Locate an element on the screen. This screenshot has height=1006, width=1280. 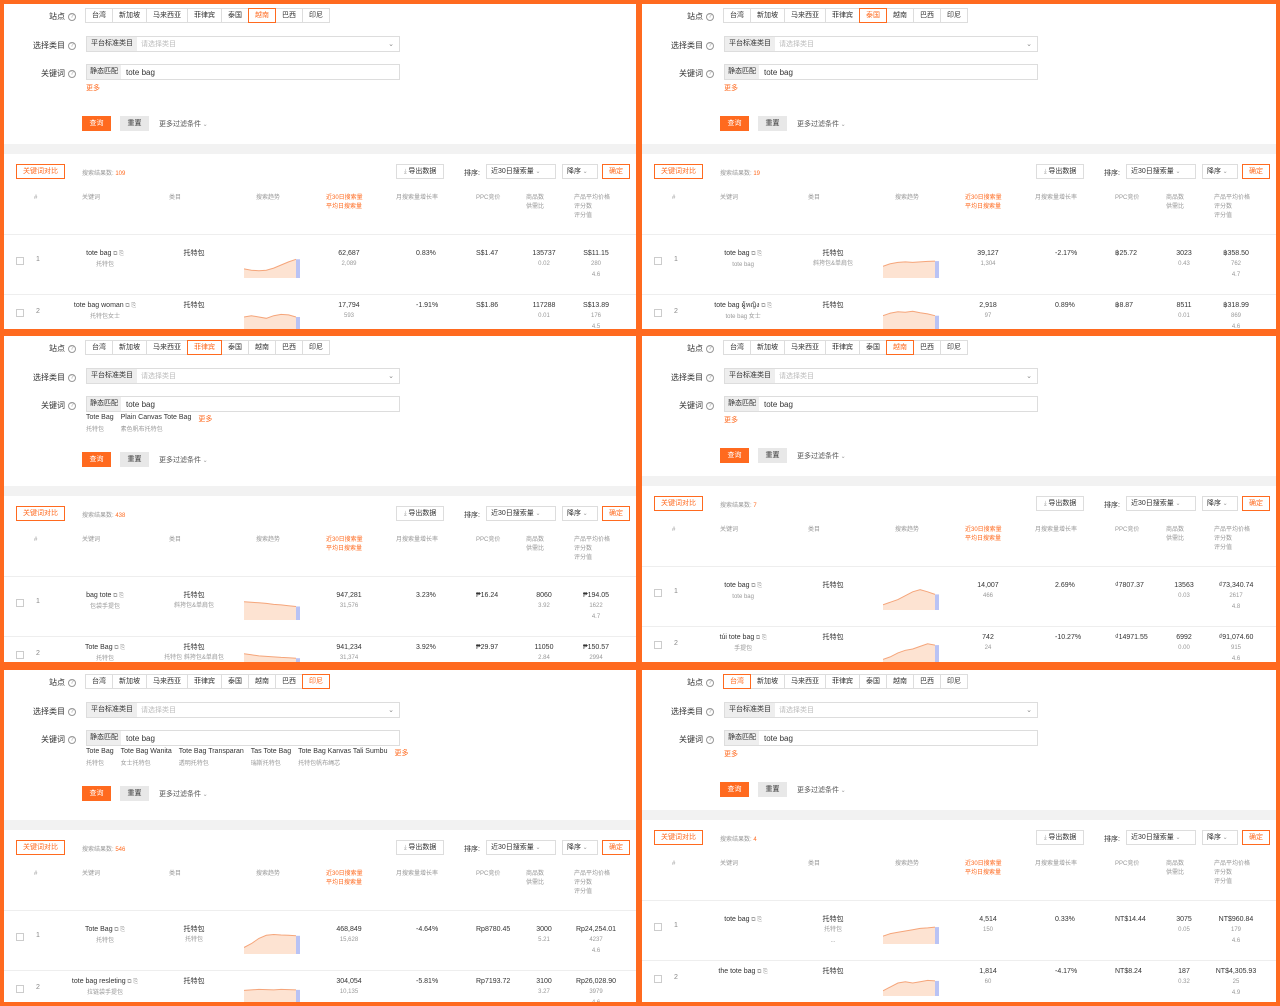
keyword-cell: Tote Bag ⧉ ⎘ 托特包 is located at coordinates (105, 935).